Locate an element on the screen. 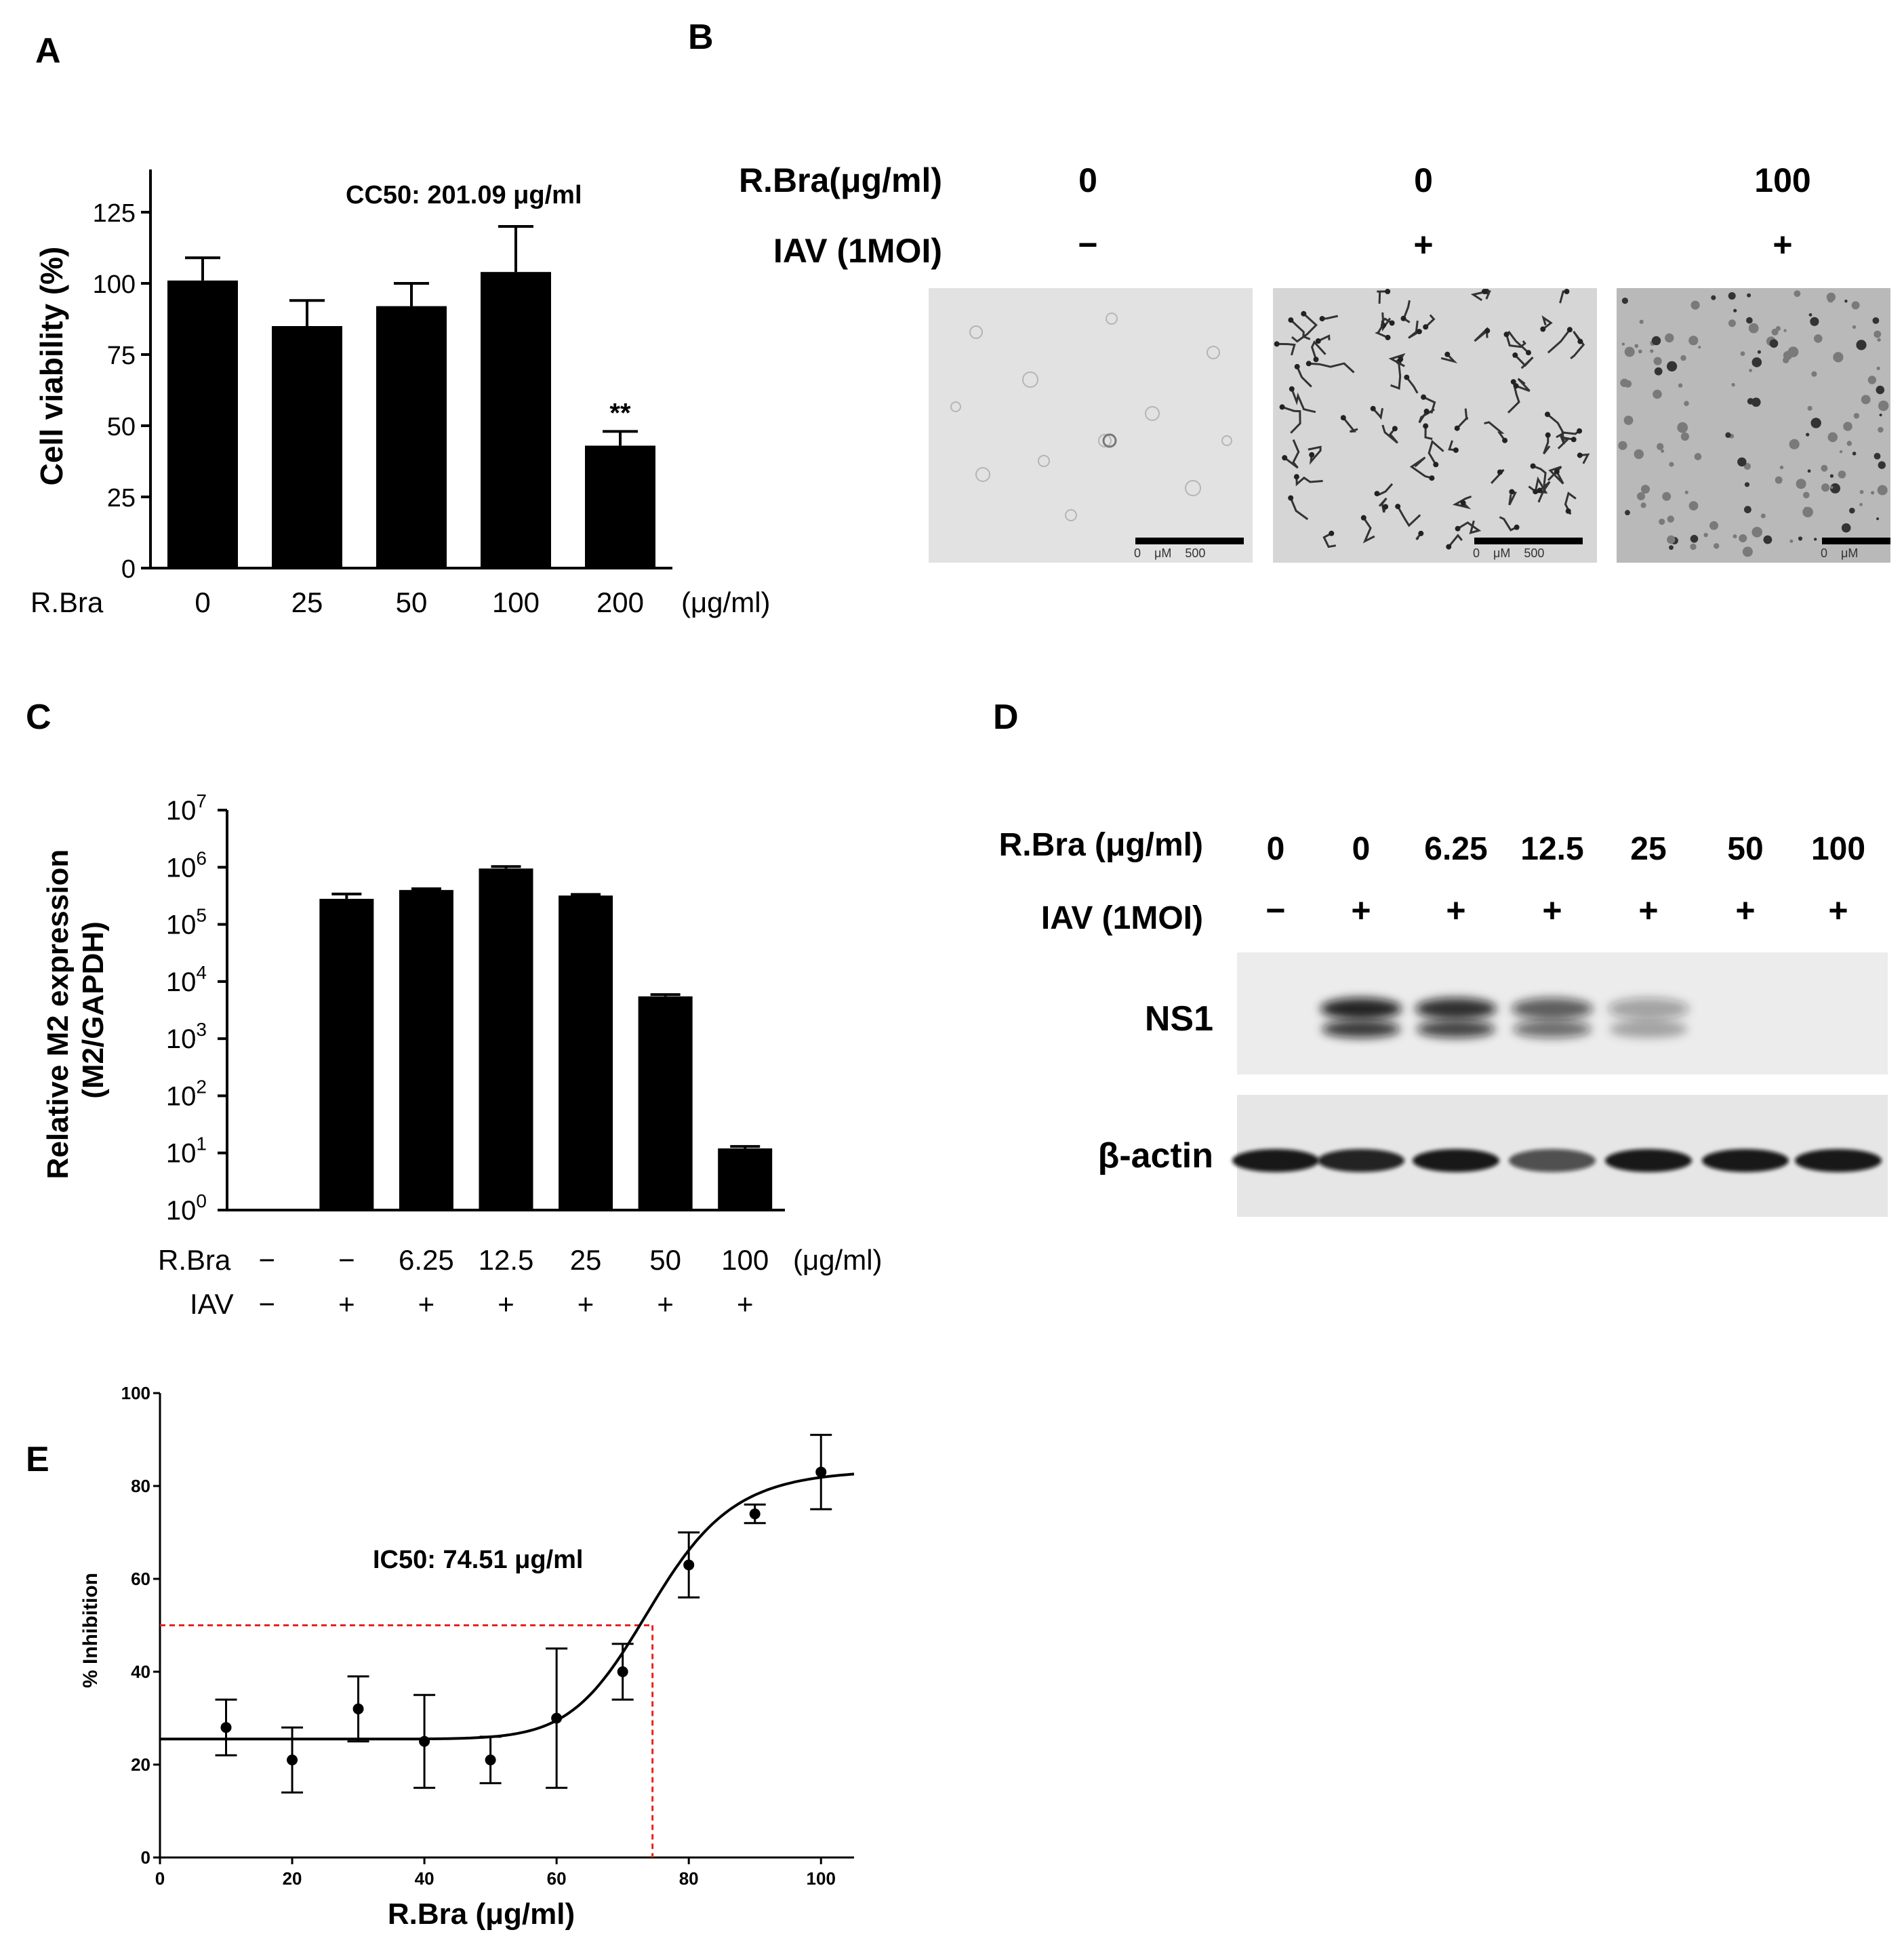 Image resolution: width=1904 pixels, height=1949 pixels. panel-c-y-axis-label-line1: Relative M2 expression is located at coordinates (58, 1014).